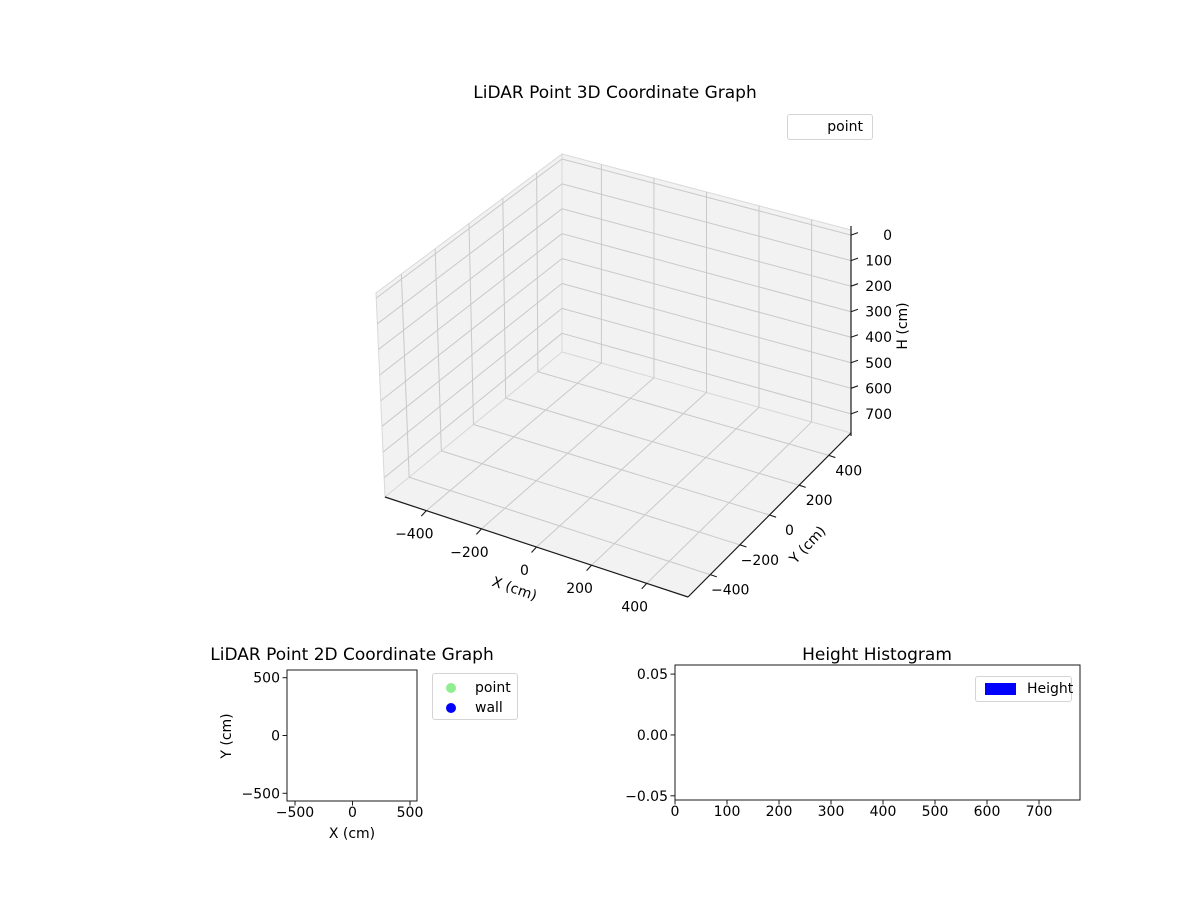 This screenshot has height=900, width=1200. What do you see at coordinates (652, 736) in the screenshot?
I see `y-tick-label: 0.00` at bounding box center [652, 736].